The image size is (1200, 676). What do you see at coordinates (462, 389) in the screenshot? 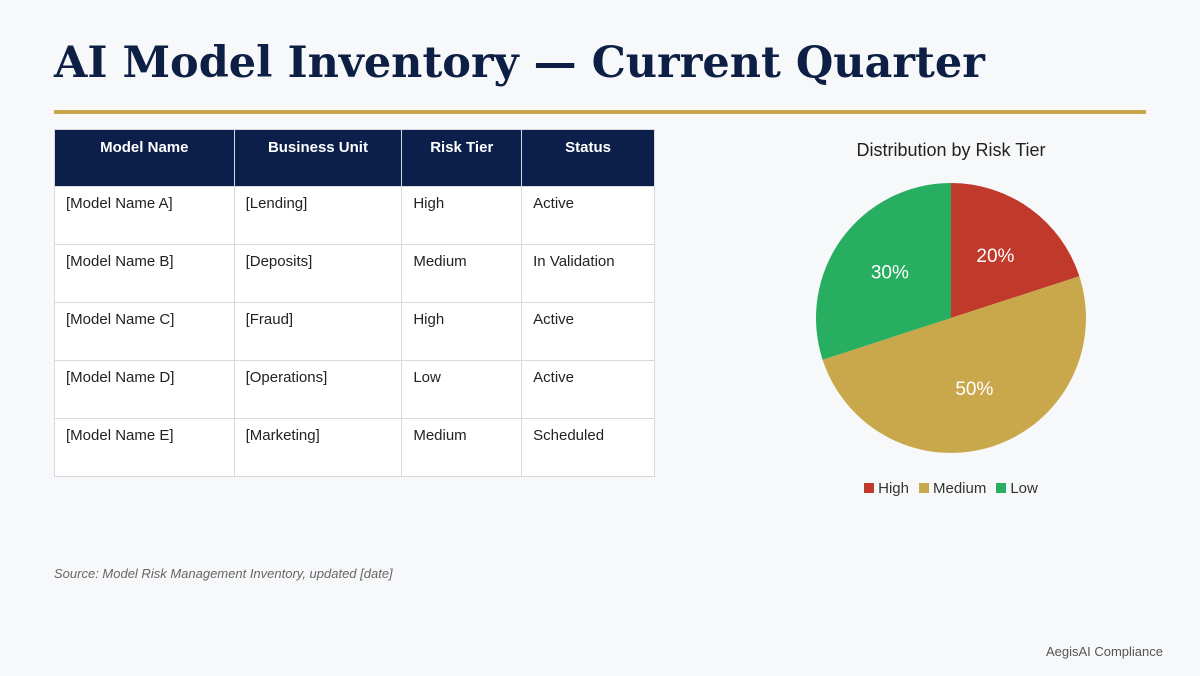
I see `table-cell: Low` at bounding box center [462, 389].